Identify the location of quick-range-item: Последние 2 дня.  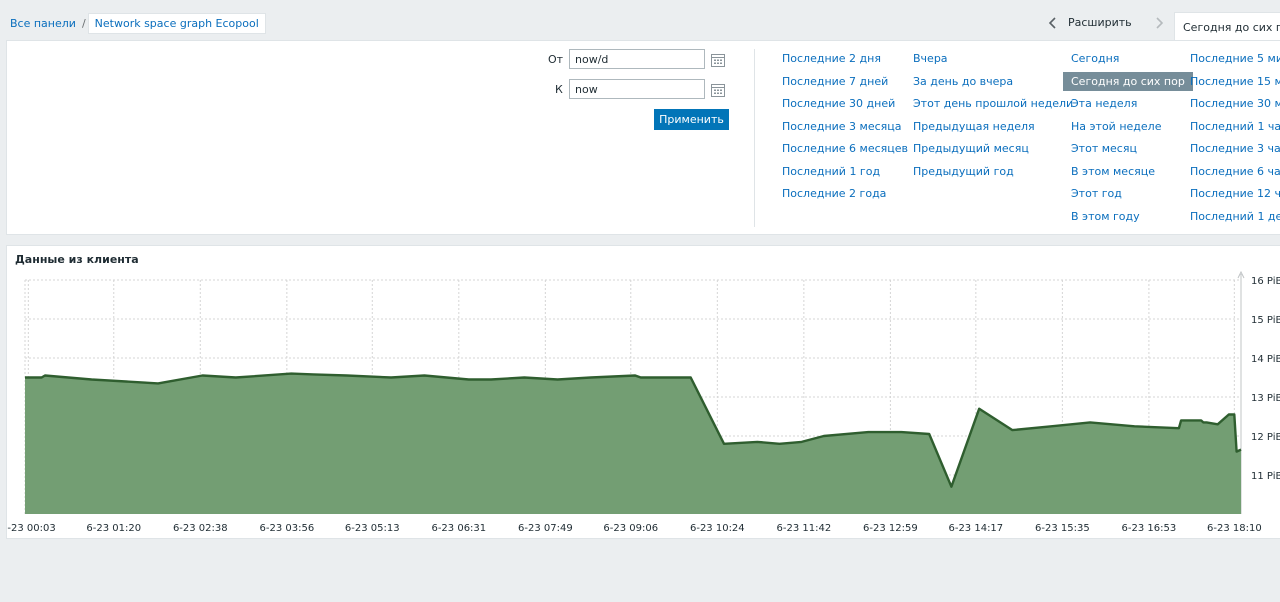
(845, 63).